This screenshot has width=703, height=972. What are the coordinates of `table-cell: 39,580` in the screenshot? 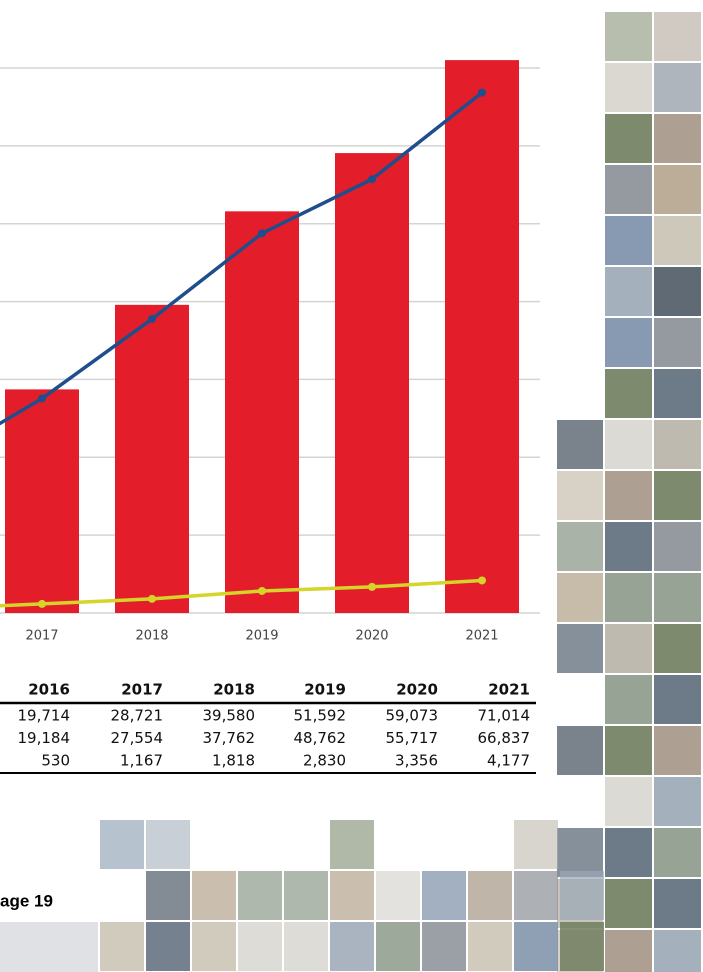 It's located at (229, 716).